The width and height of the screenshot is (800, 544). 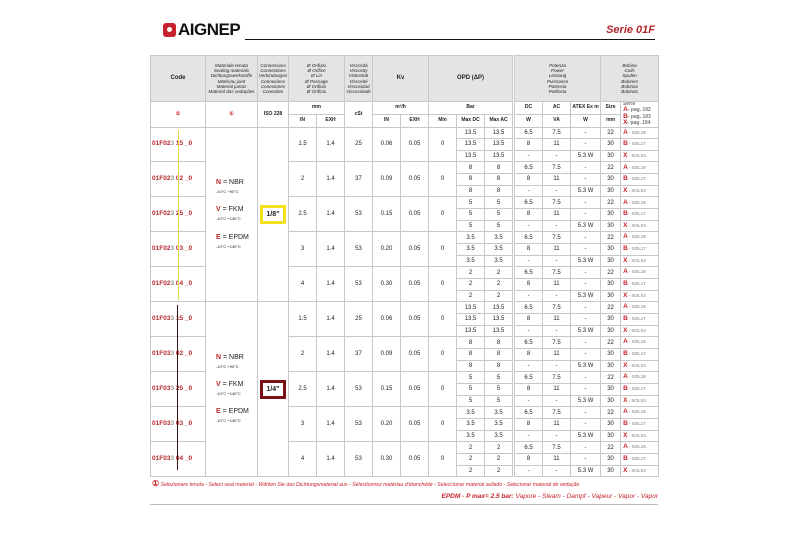 What do you see at coordinates (316, 92) in the screenshot?
I see `header-line: Ø Orifício` at bounding box center [316, 92].